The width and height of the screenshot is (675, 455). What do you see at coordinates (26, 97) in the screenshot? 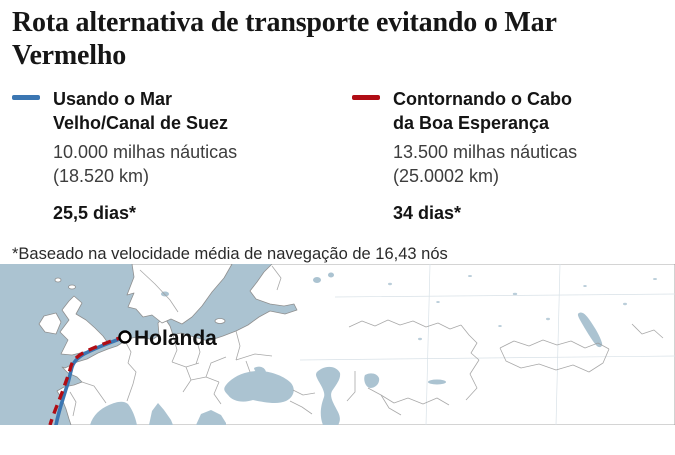
I see `suez-route-swatch-icon` at bounding box center [26, 97].